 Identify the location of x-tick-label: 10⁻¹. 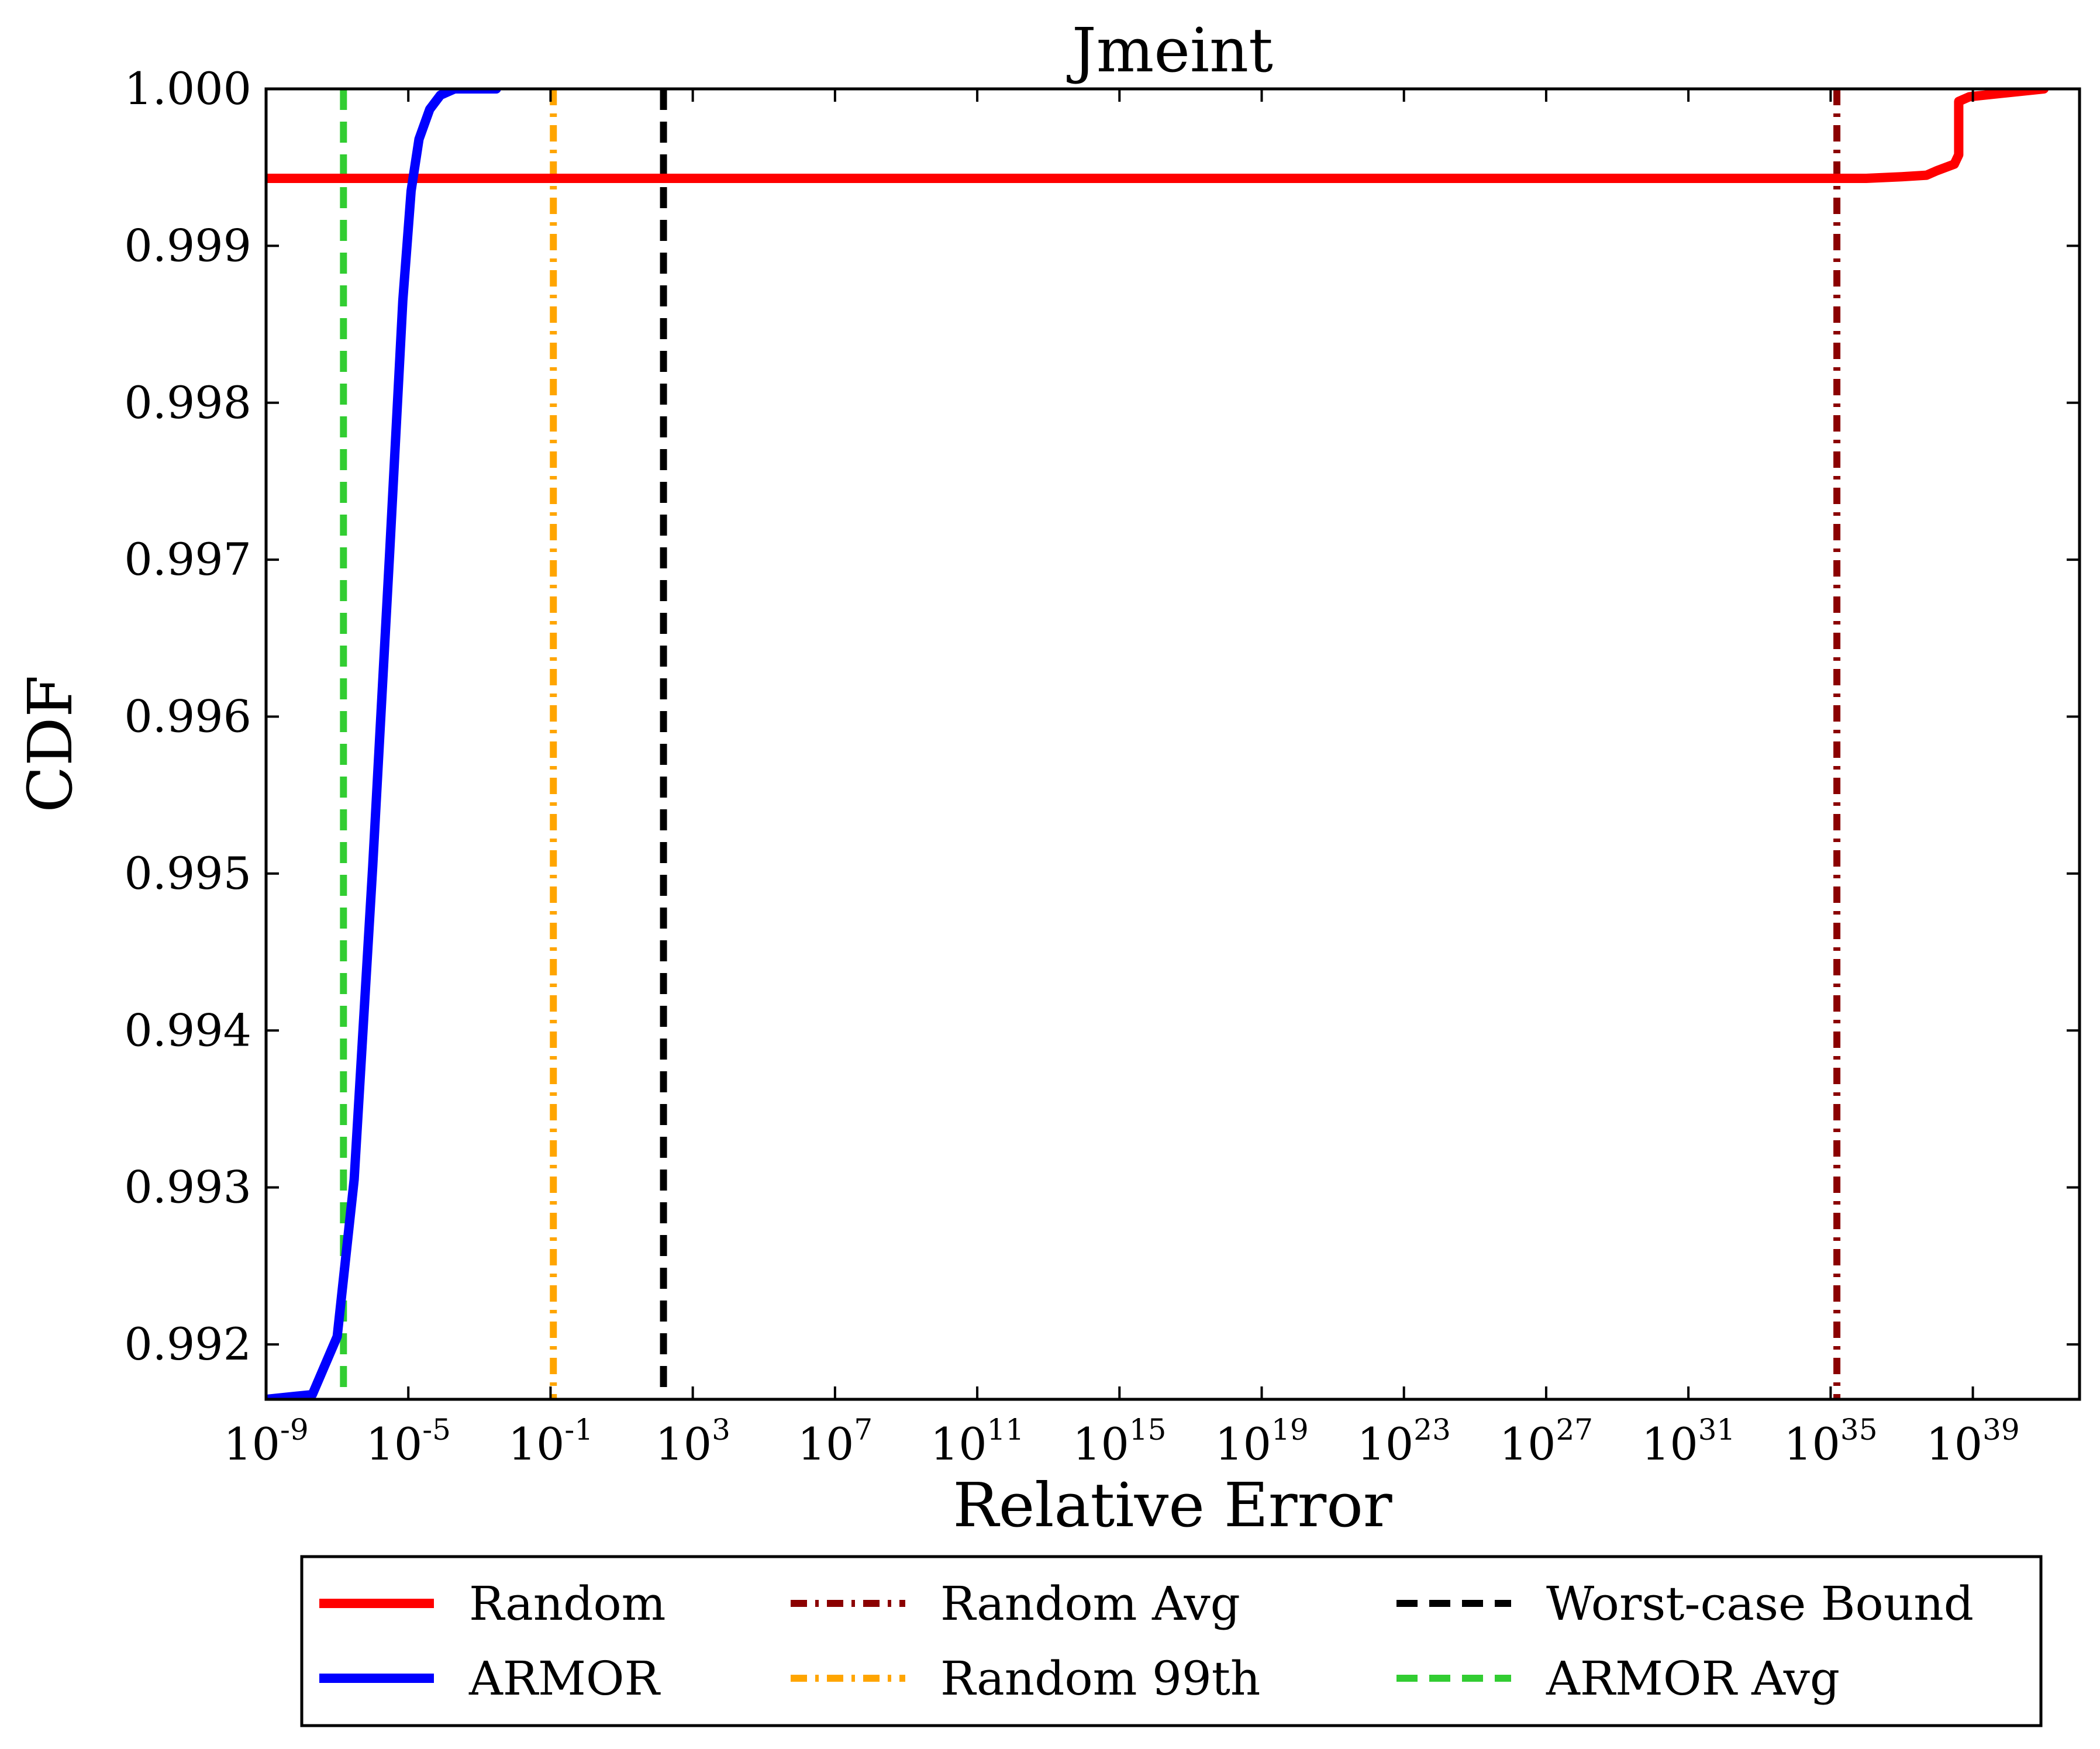
(550, 1441).